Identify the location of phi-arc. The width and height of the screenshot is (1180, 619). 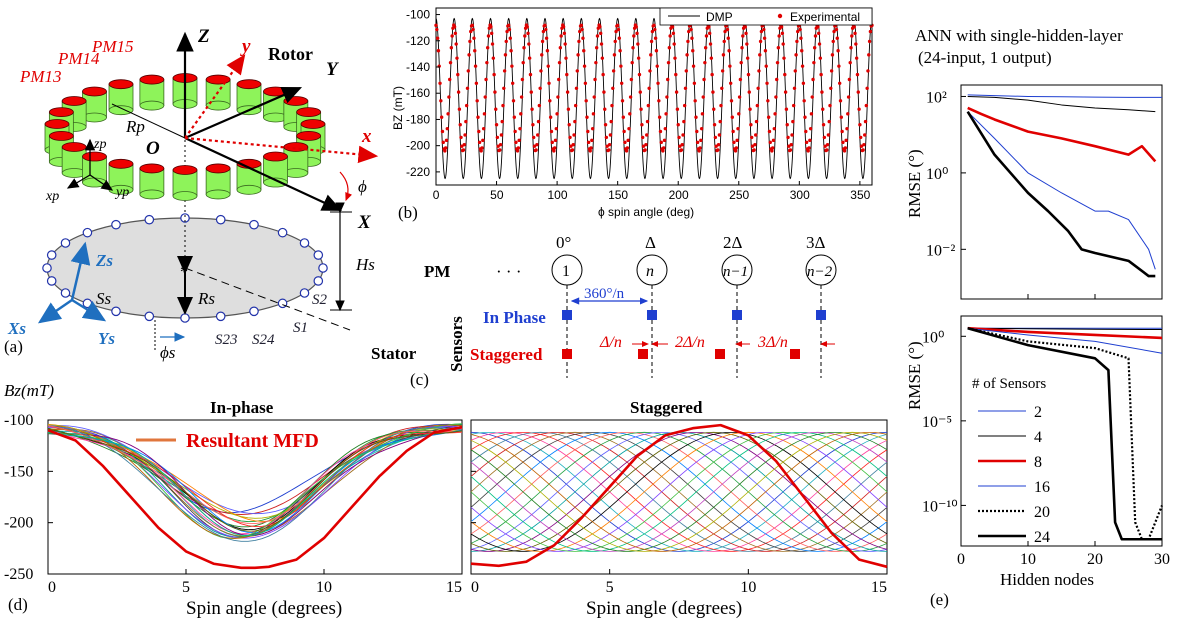
(346, 186).